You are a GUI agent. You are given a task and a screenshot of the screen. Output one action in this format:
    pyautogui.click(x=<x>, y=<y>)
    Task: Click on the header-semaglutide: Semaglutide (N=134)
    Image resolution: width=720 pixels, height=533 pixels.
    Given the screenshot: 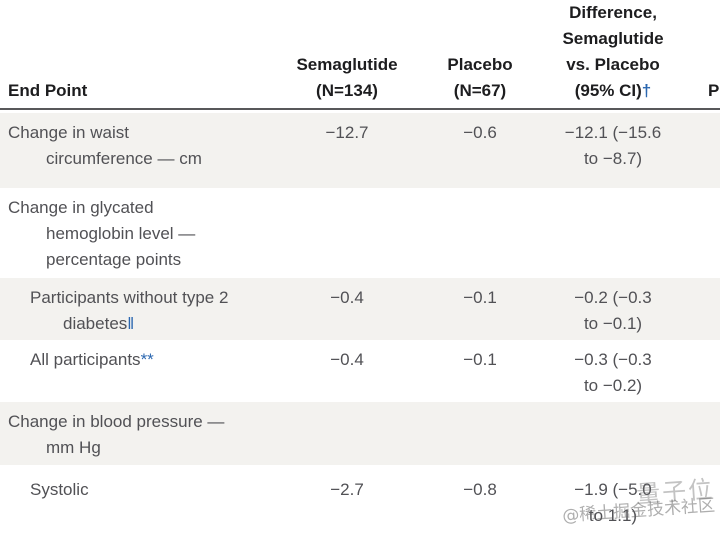 What is the action you would take?
    pyautogui.click(x=347, y=77)
    